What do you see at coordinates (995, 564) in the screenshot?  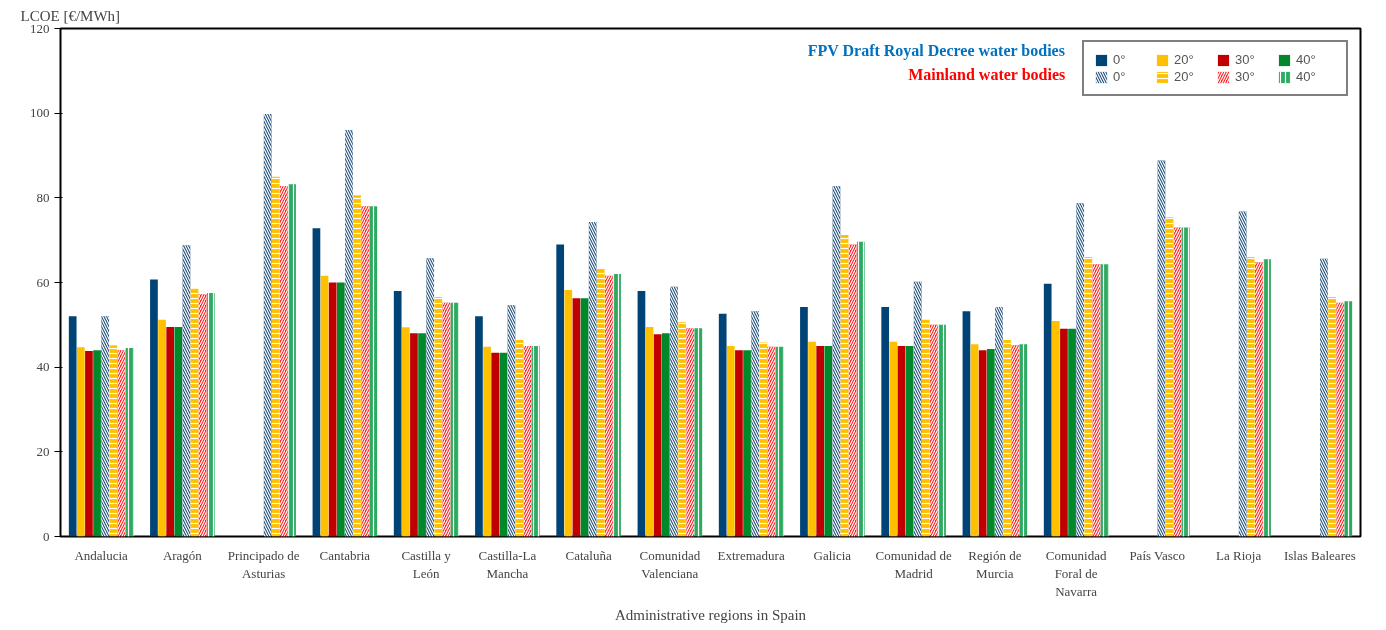 I see `x-tick-label: Región de Murcia` at bounding box center [995, 564].